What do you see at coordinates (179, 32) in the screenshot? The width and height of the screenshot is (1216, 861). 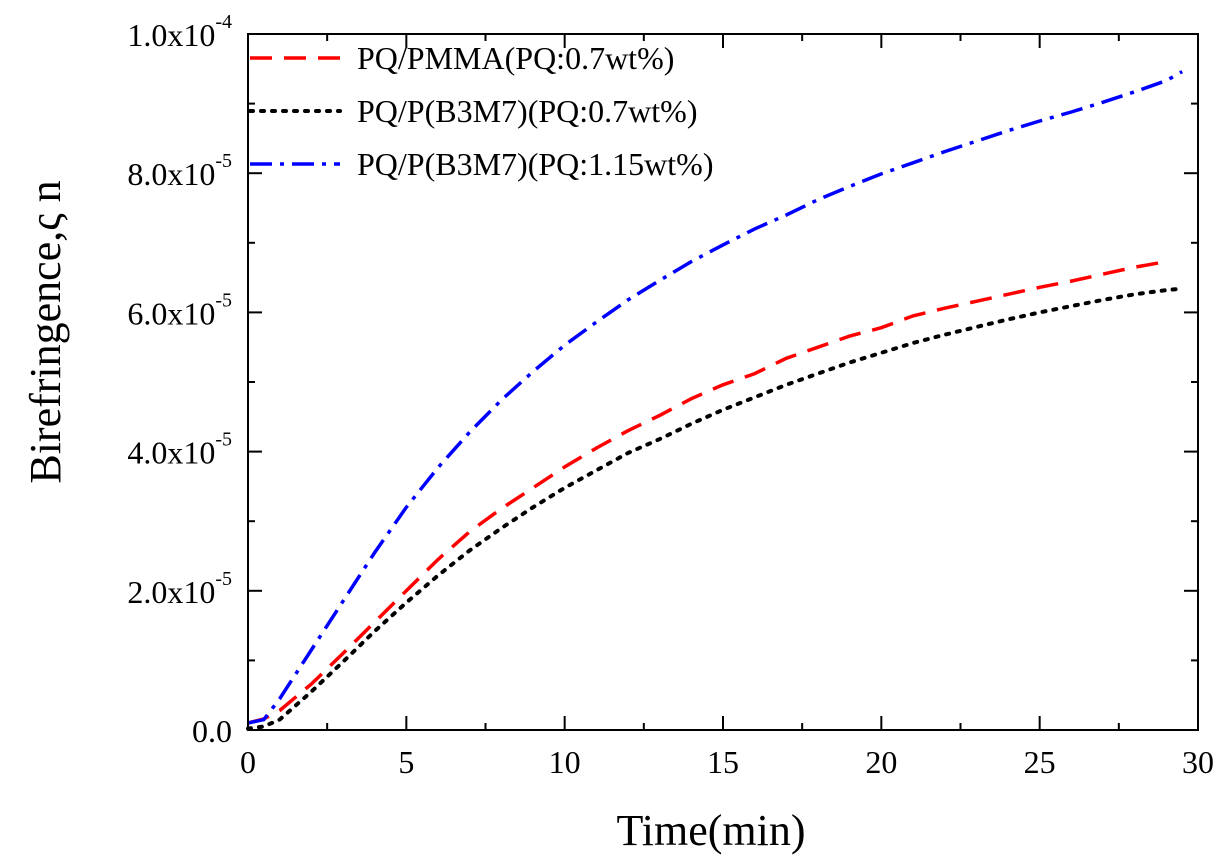 I see `y-tick-label: 1.0x10⁻⁴` at bounding box center [179, 32].